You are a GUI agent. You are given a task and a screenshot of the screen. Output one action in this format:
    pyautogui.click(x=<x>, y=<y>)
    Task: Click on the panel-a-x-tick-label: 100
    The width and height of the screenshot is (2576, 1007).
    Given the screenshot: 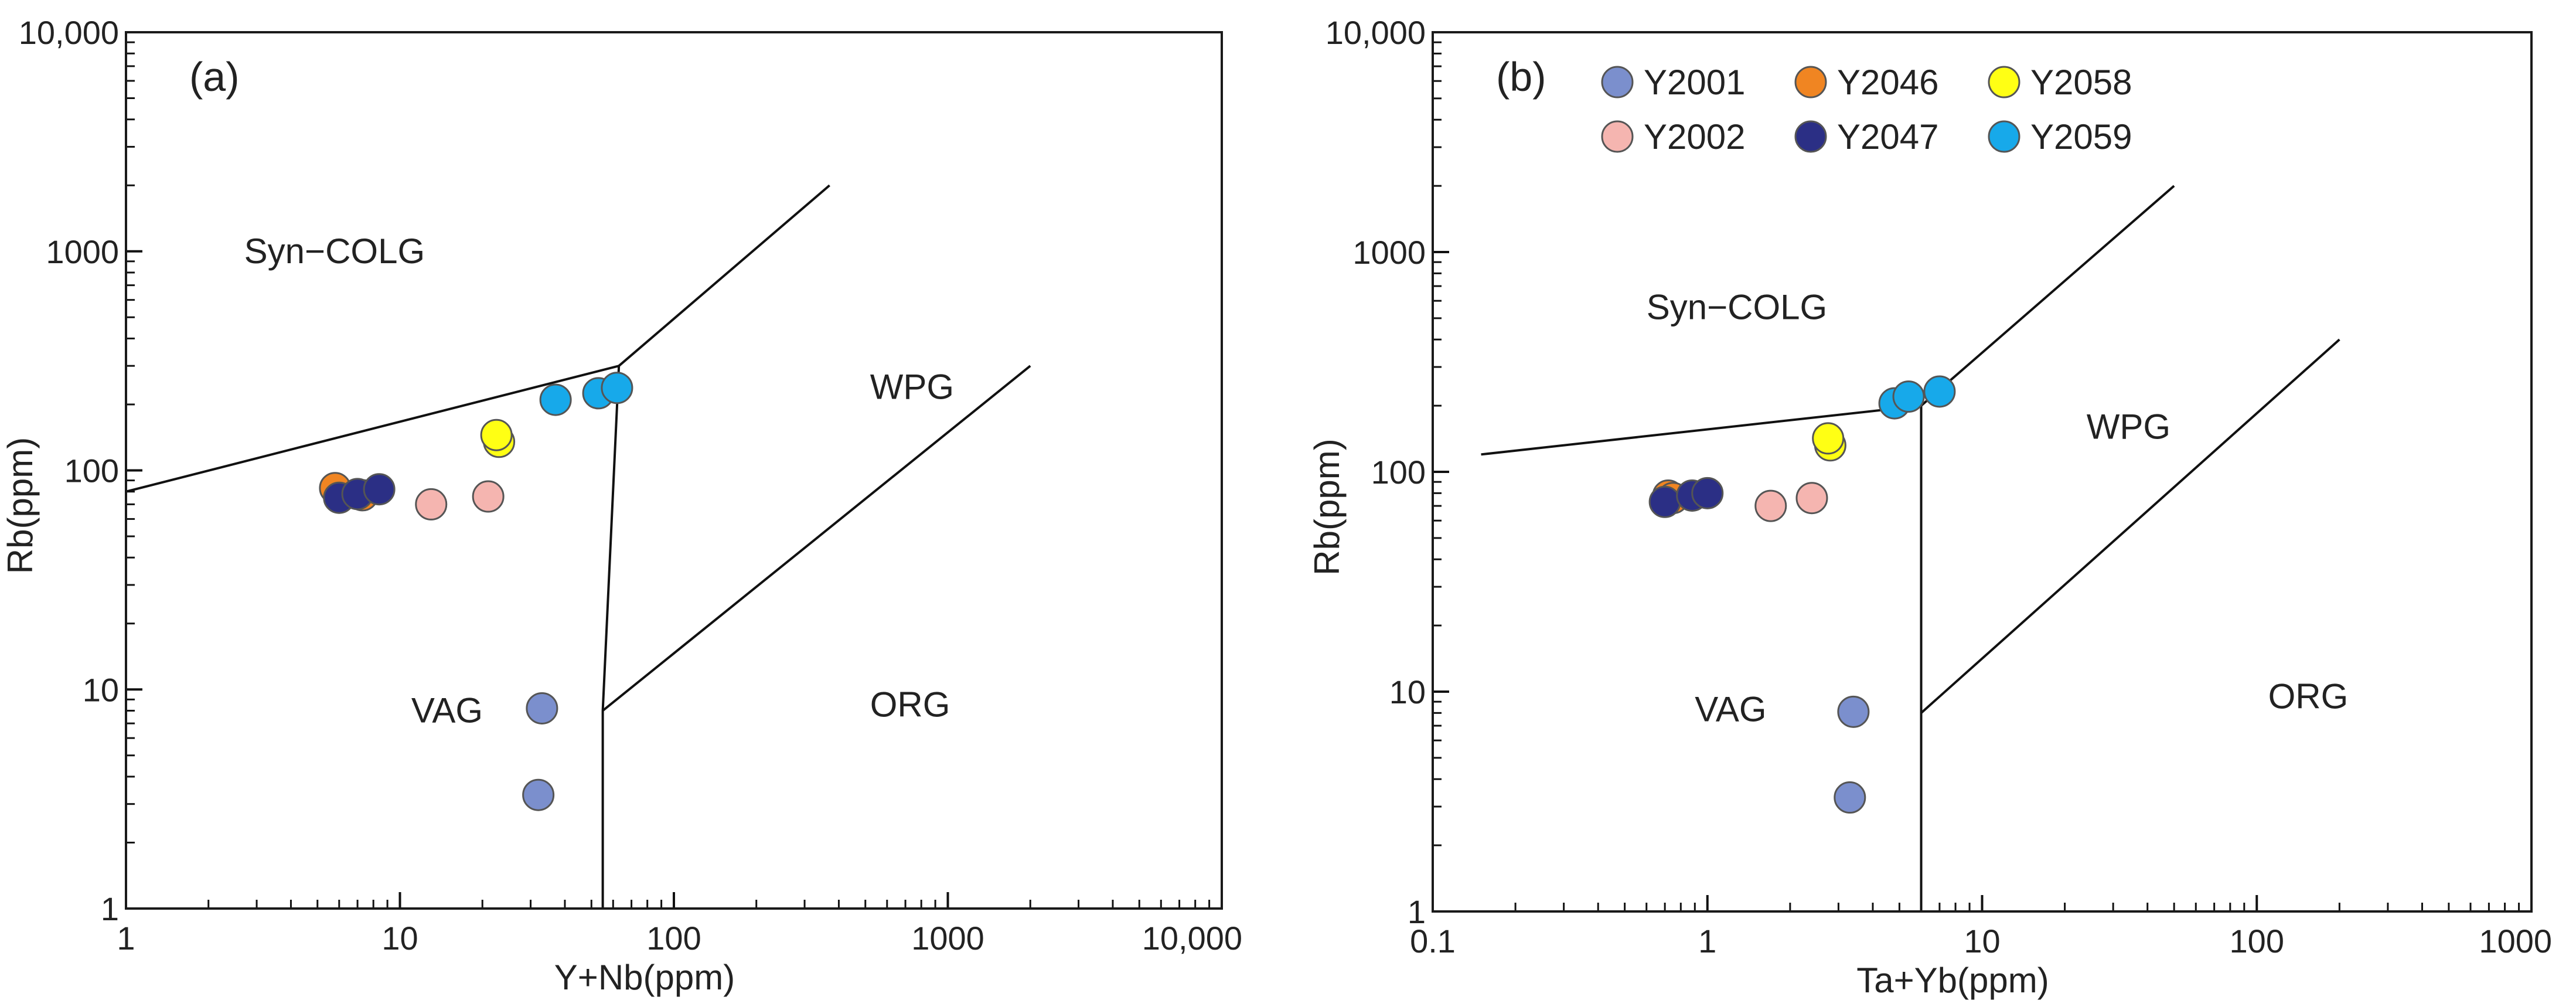 What is the action you would take?
    pyautogui.click(x=673, y=938)
    